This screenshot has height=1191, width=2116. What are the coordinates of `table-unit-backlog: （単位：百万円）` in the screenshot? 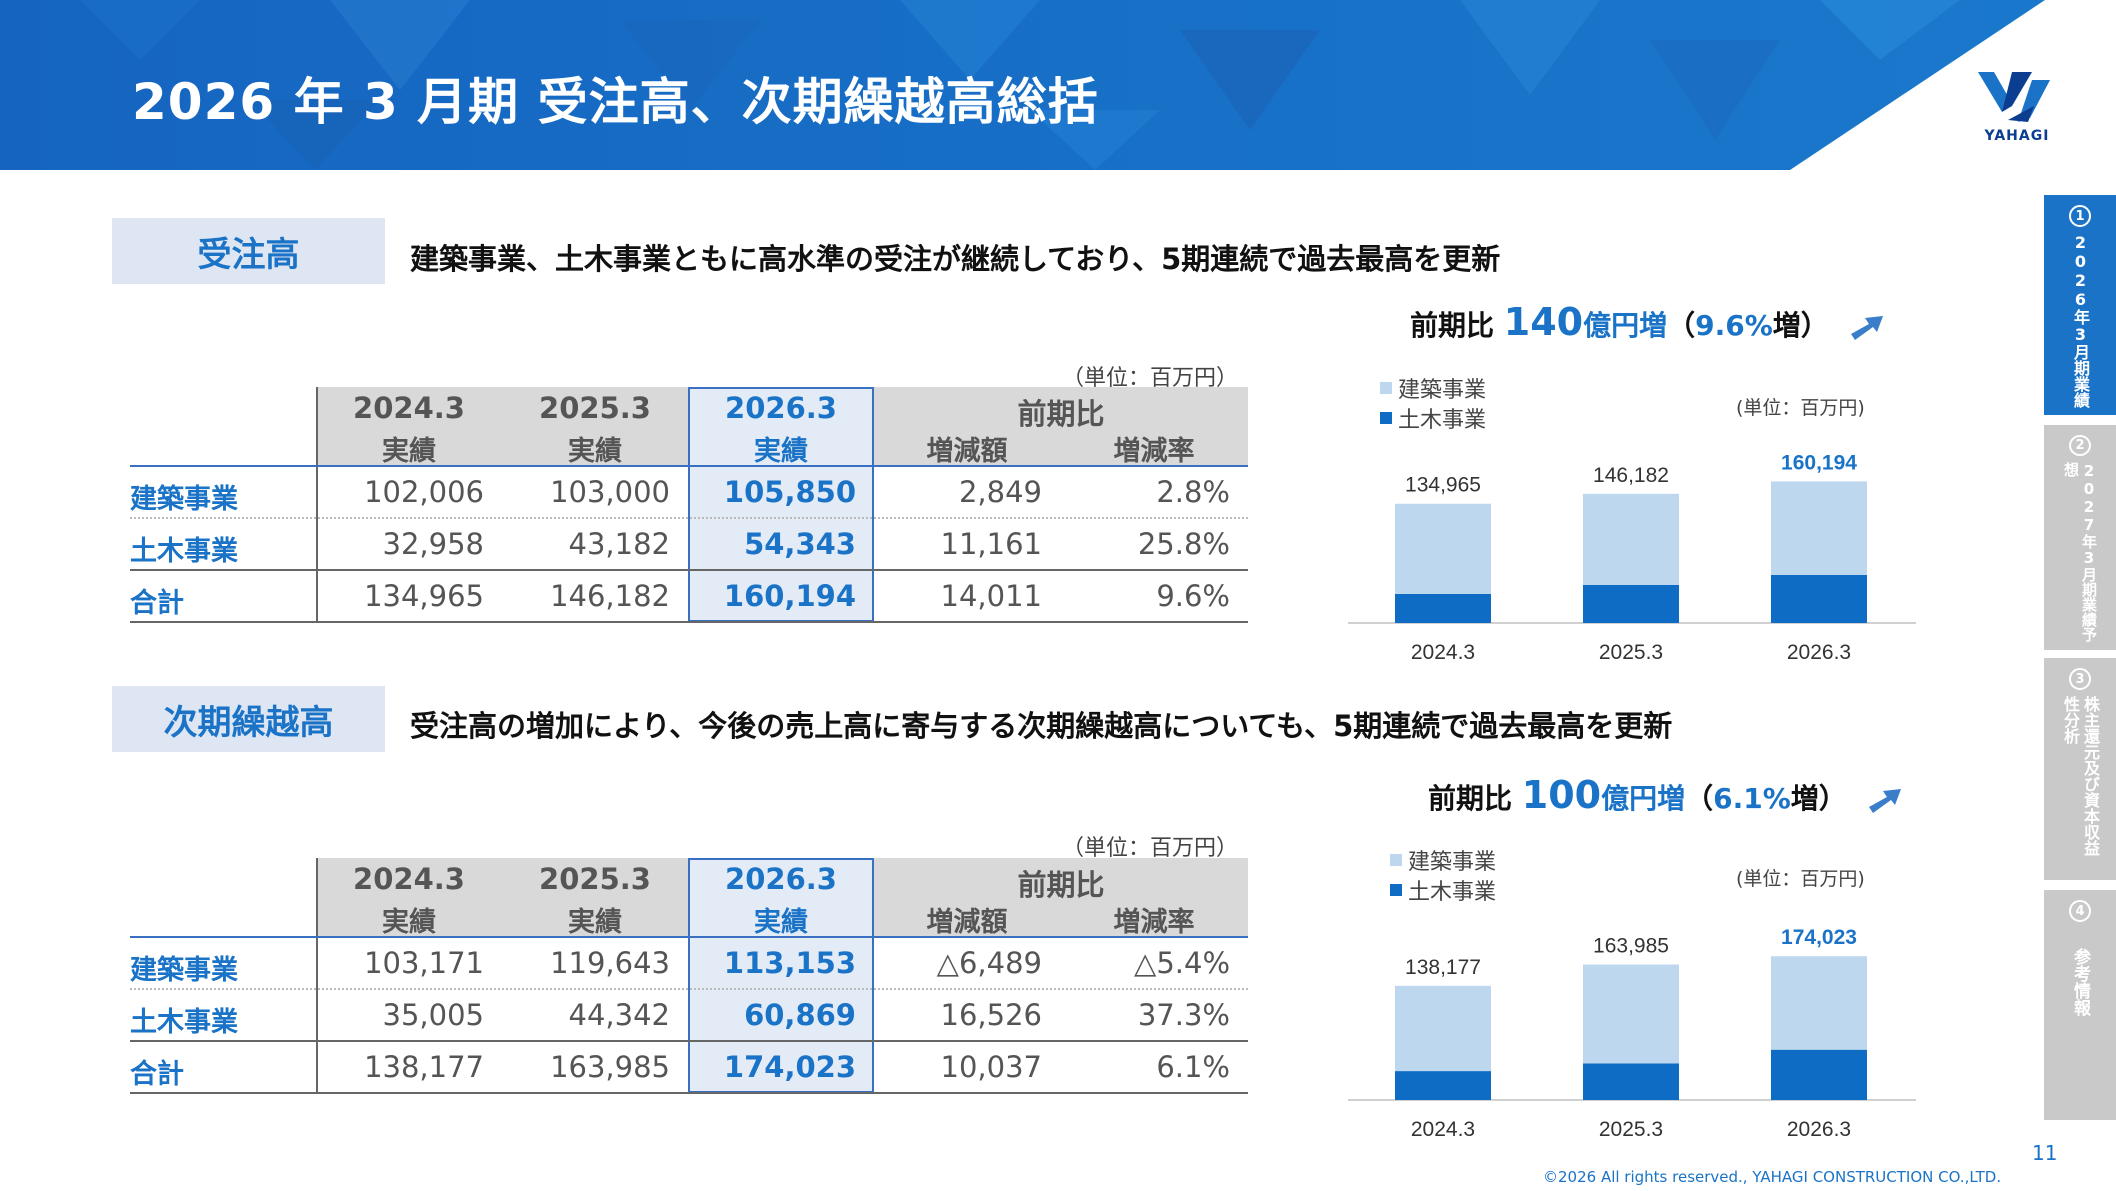 It's located at (1150, 848).